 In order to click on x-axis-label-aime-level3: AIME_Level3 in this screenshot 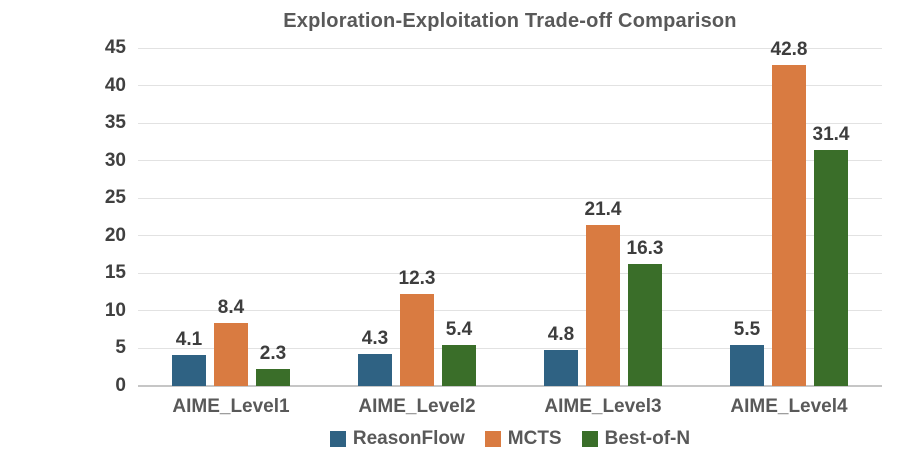, I will do `click(603, 406)`.